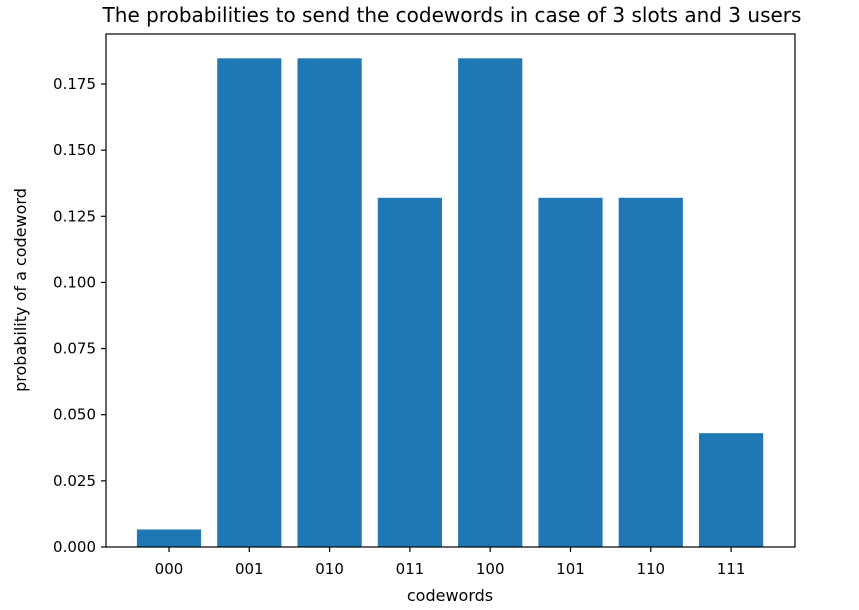 The image size is (859, 610). I want to click on y-axis: 0.000 0.025 0.050 0.075 0.100 0.125 0.150 0.175, so click(79, 315).